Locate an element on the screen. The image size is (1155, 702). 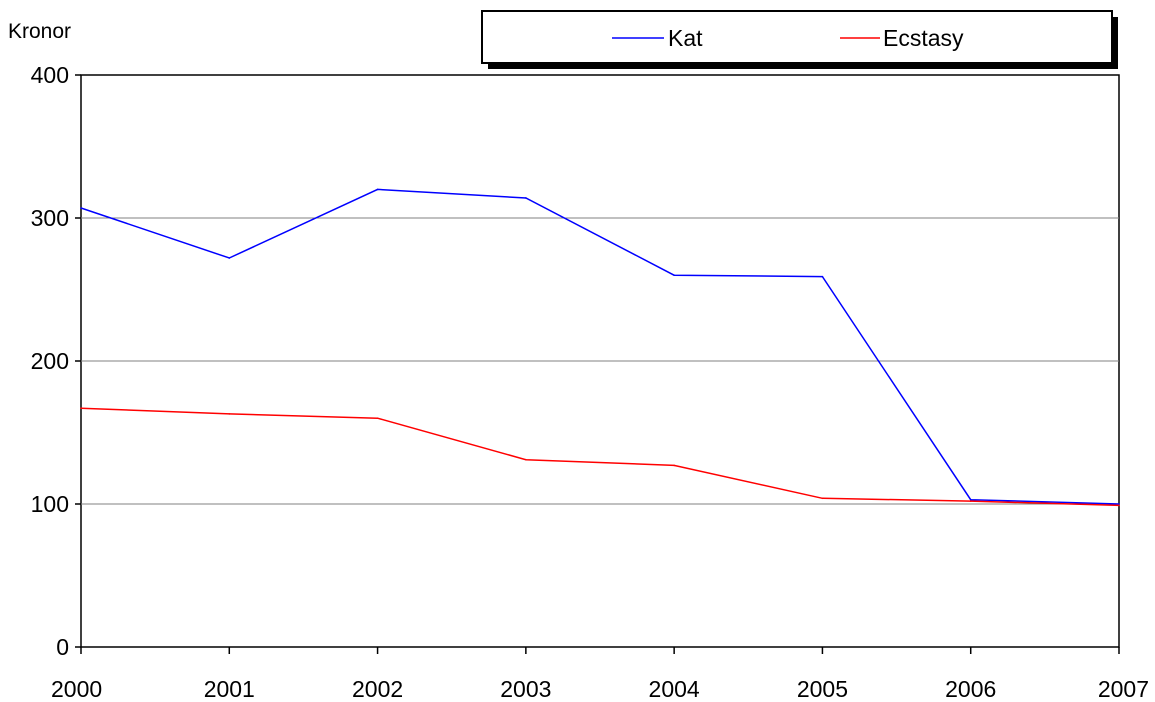
legend-box is located at coordinates (797, 37).